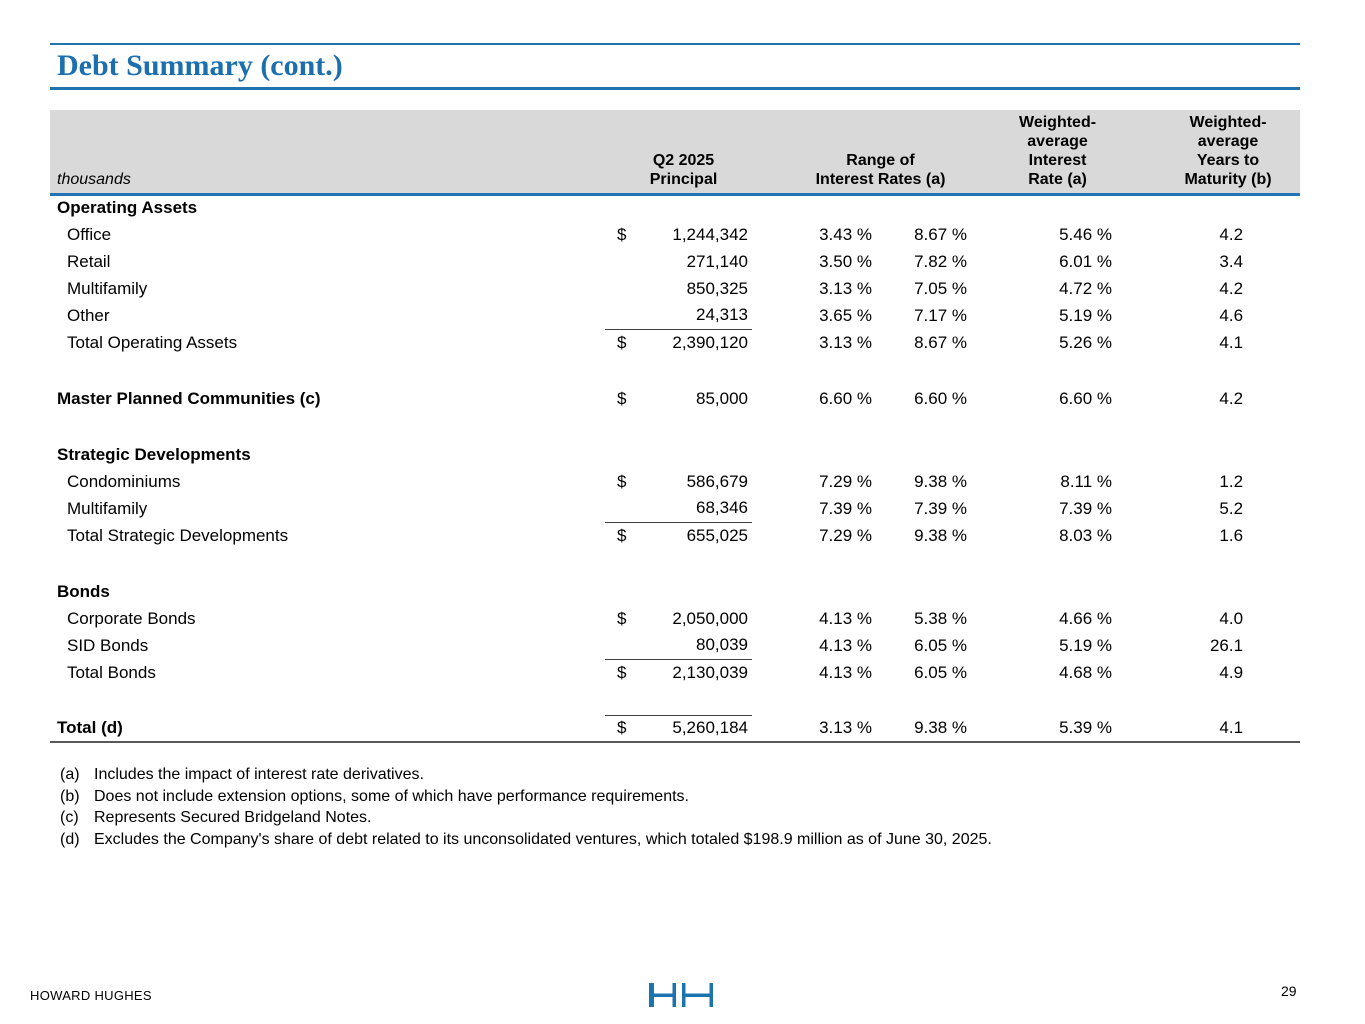 The width and height of the screenshot is (1365, 1024). Describe the element at coordinates (693, 646) in the screenshot. I see `table-cell: 80,039` at that location.